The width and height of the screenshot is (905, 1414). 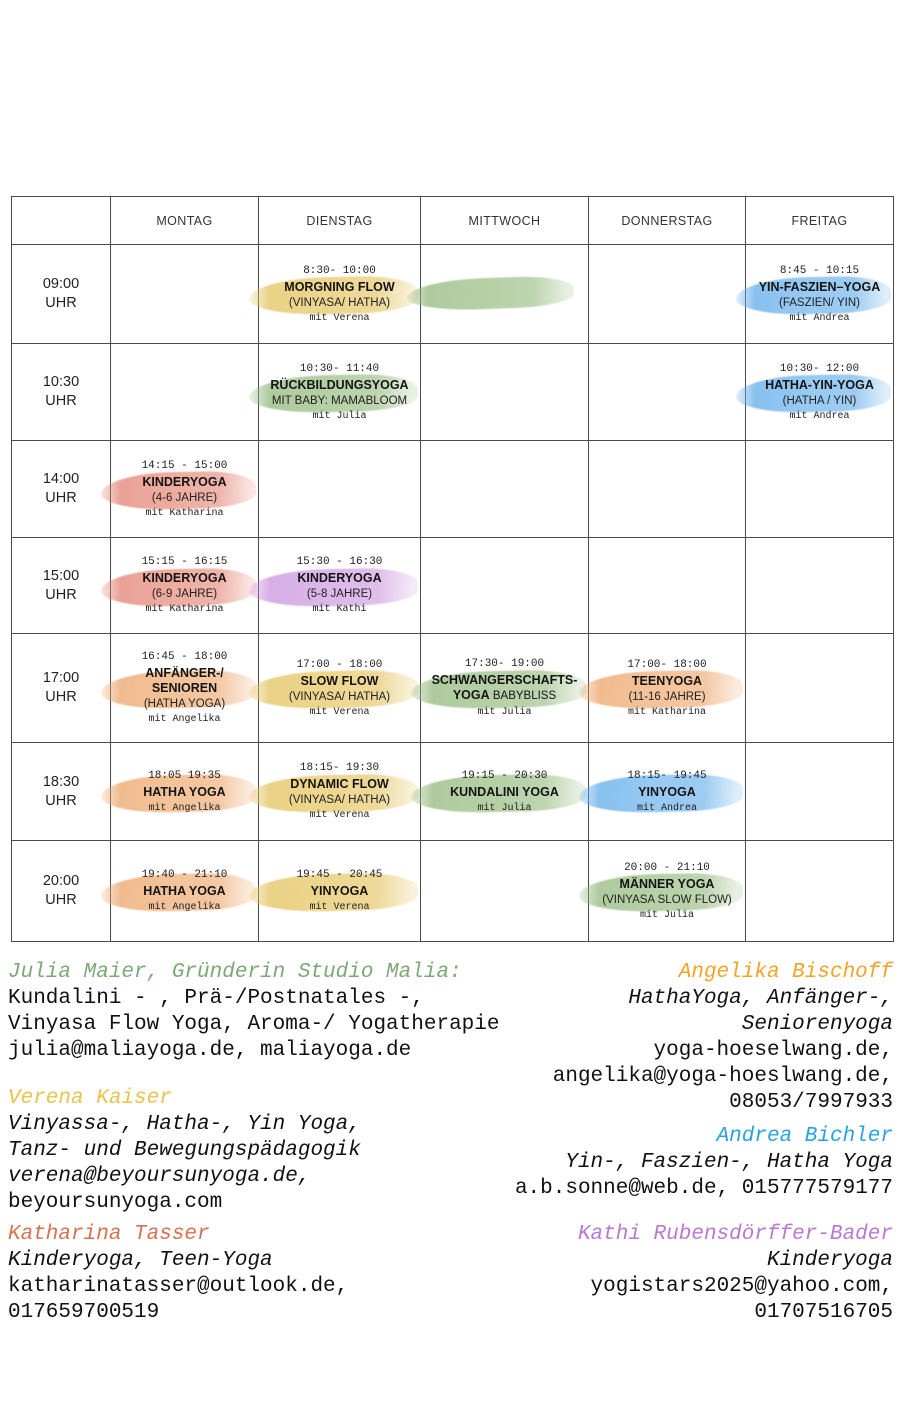 What do you see at coordinates (504, 792) in the screenshot?
I see `class-title: KUNDALINI YOGA` at bounding box center [504, 792].